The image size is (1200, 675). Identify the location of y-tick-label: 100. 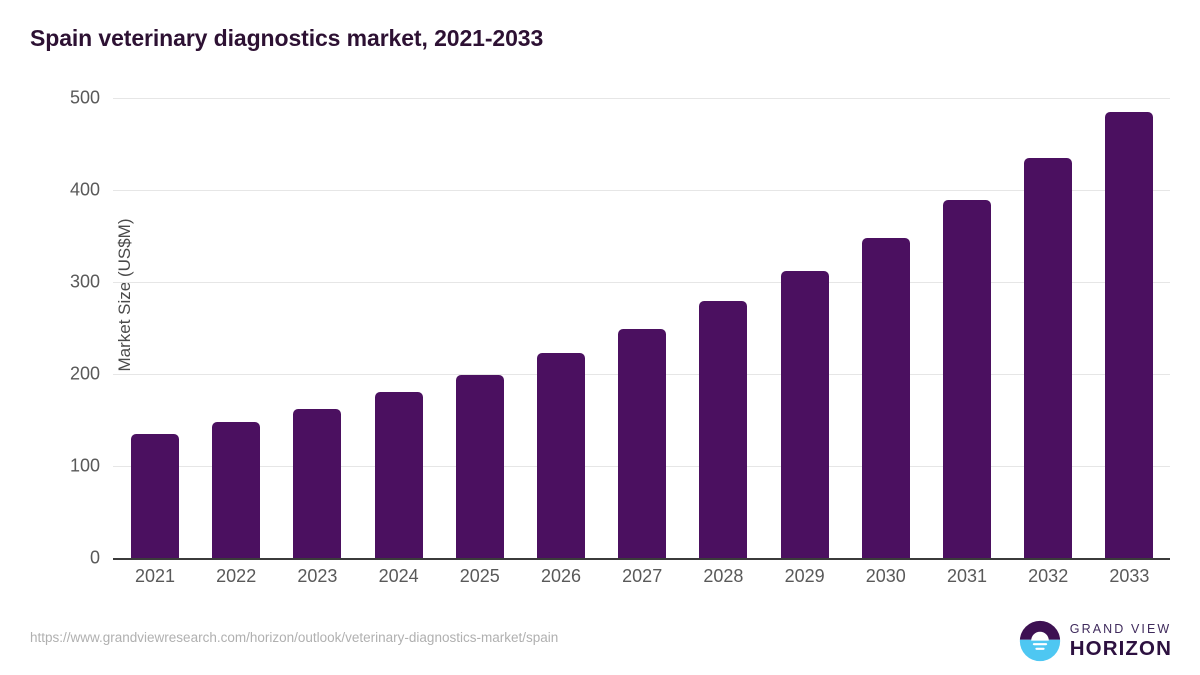
(84, 465).